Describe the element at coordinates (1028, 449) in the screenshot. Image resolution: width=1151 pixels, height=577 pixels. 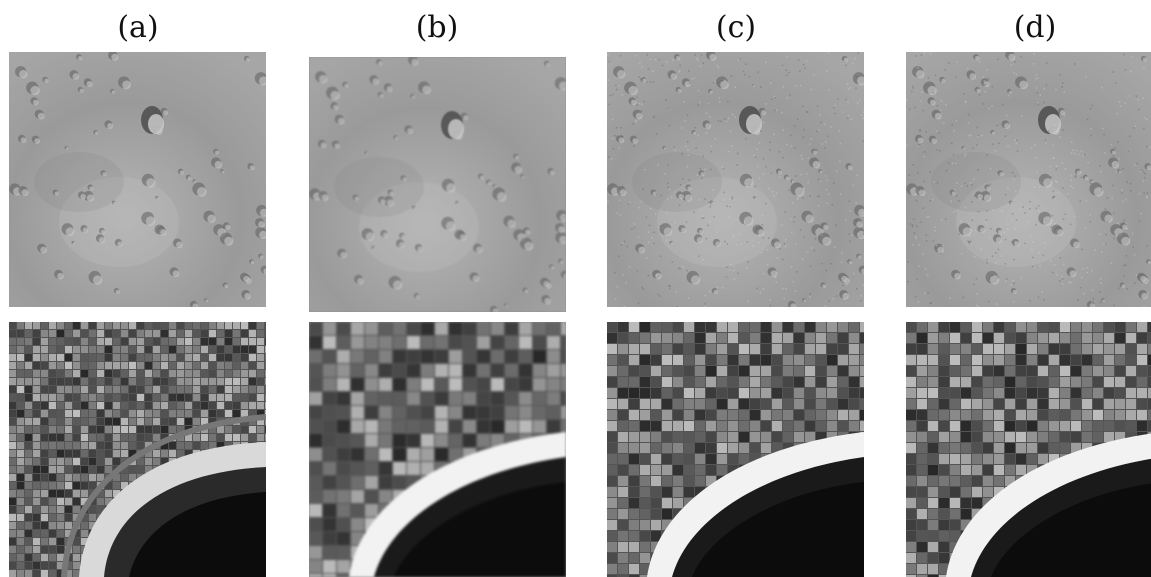
I see `coast-image-d` at that location.